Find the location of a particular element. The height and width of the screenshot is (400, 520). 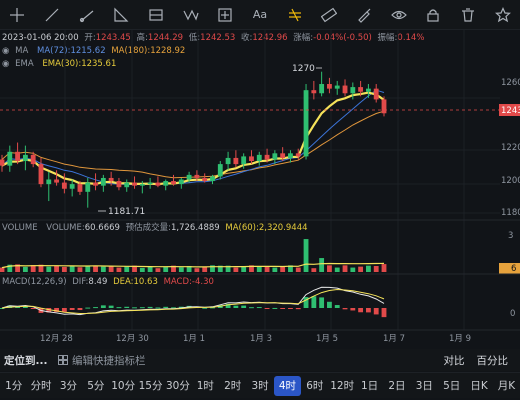

current-price-tag-text: 1243 is located at coordinates (510, 111).